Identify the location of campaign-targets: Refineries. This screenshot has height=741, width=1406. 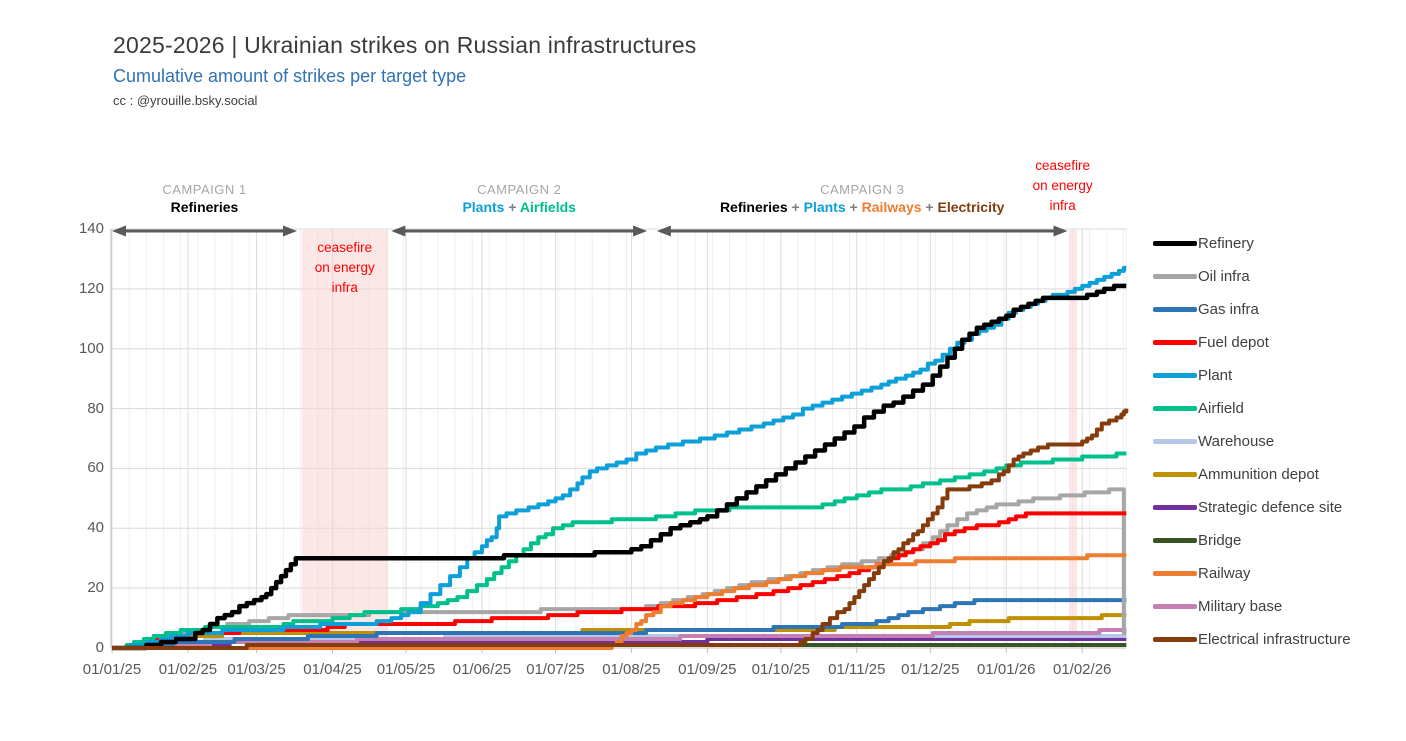
(204, 207).